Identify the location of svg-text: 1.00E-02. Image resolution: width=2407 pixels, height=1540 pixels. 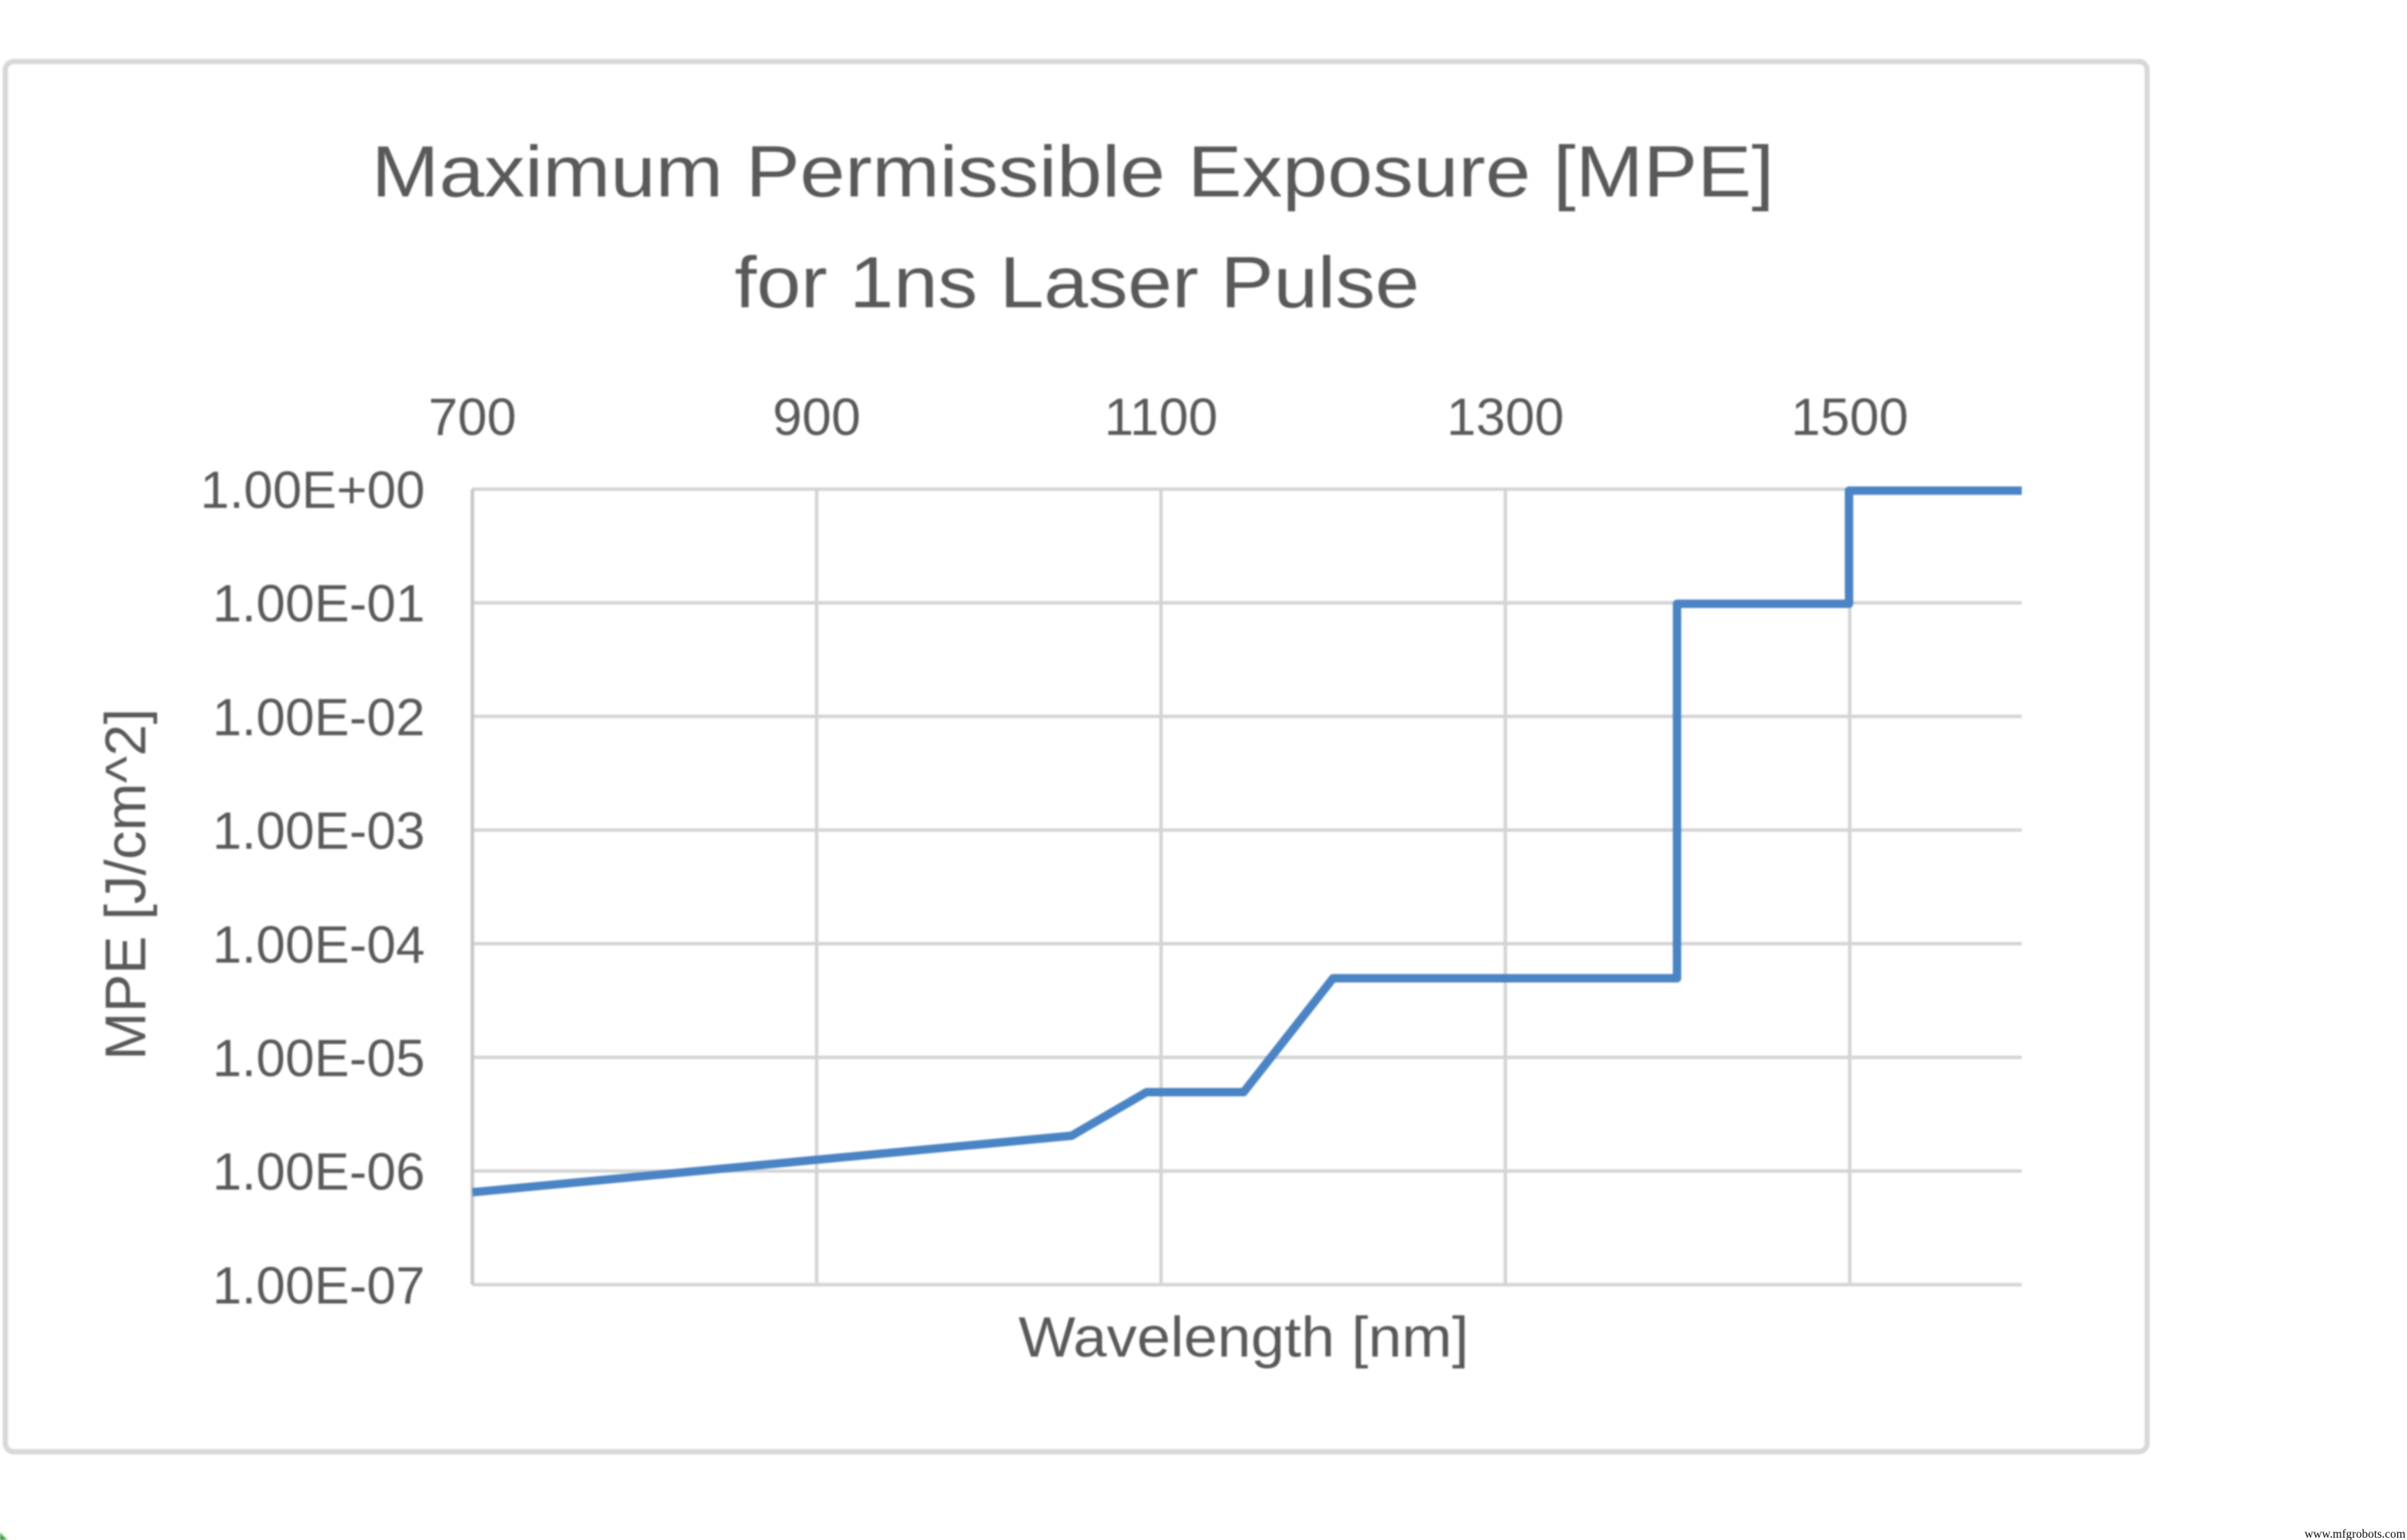
(319, 717).